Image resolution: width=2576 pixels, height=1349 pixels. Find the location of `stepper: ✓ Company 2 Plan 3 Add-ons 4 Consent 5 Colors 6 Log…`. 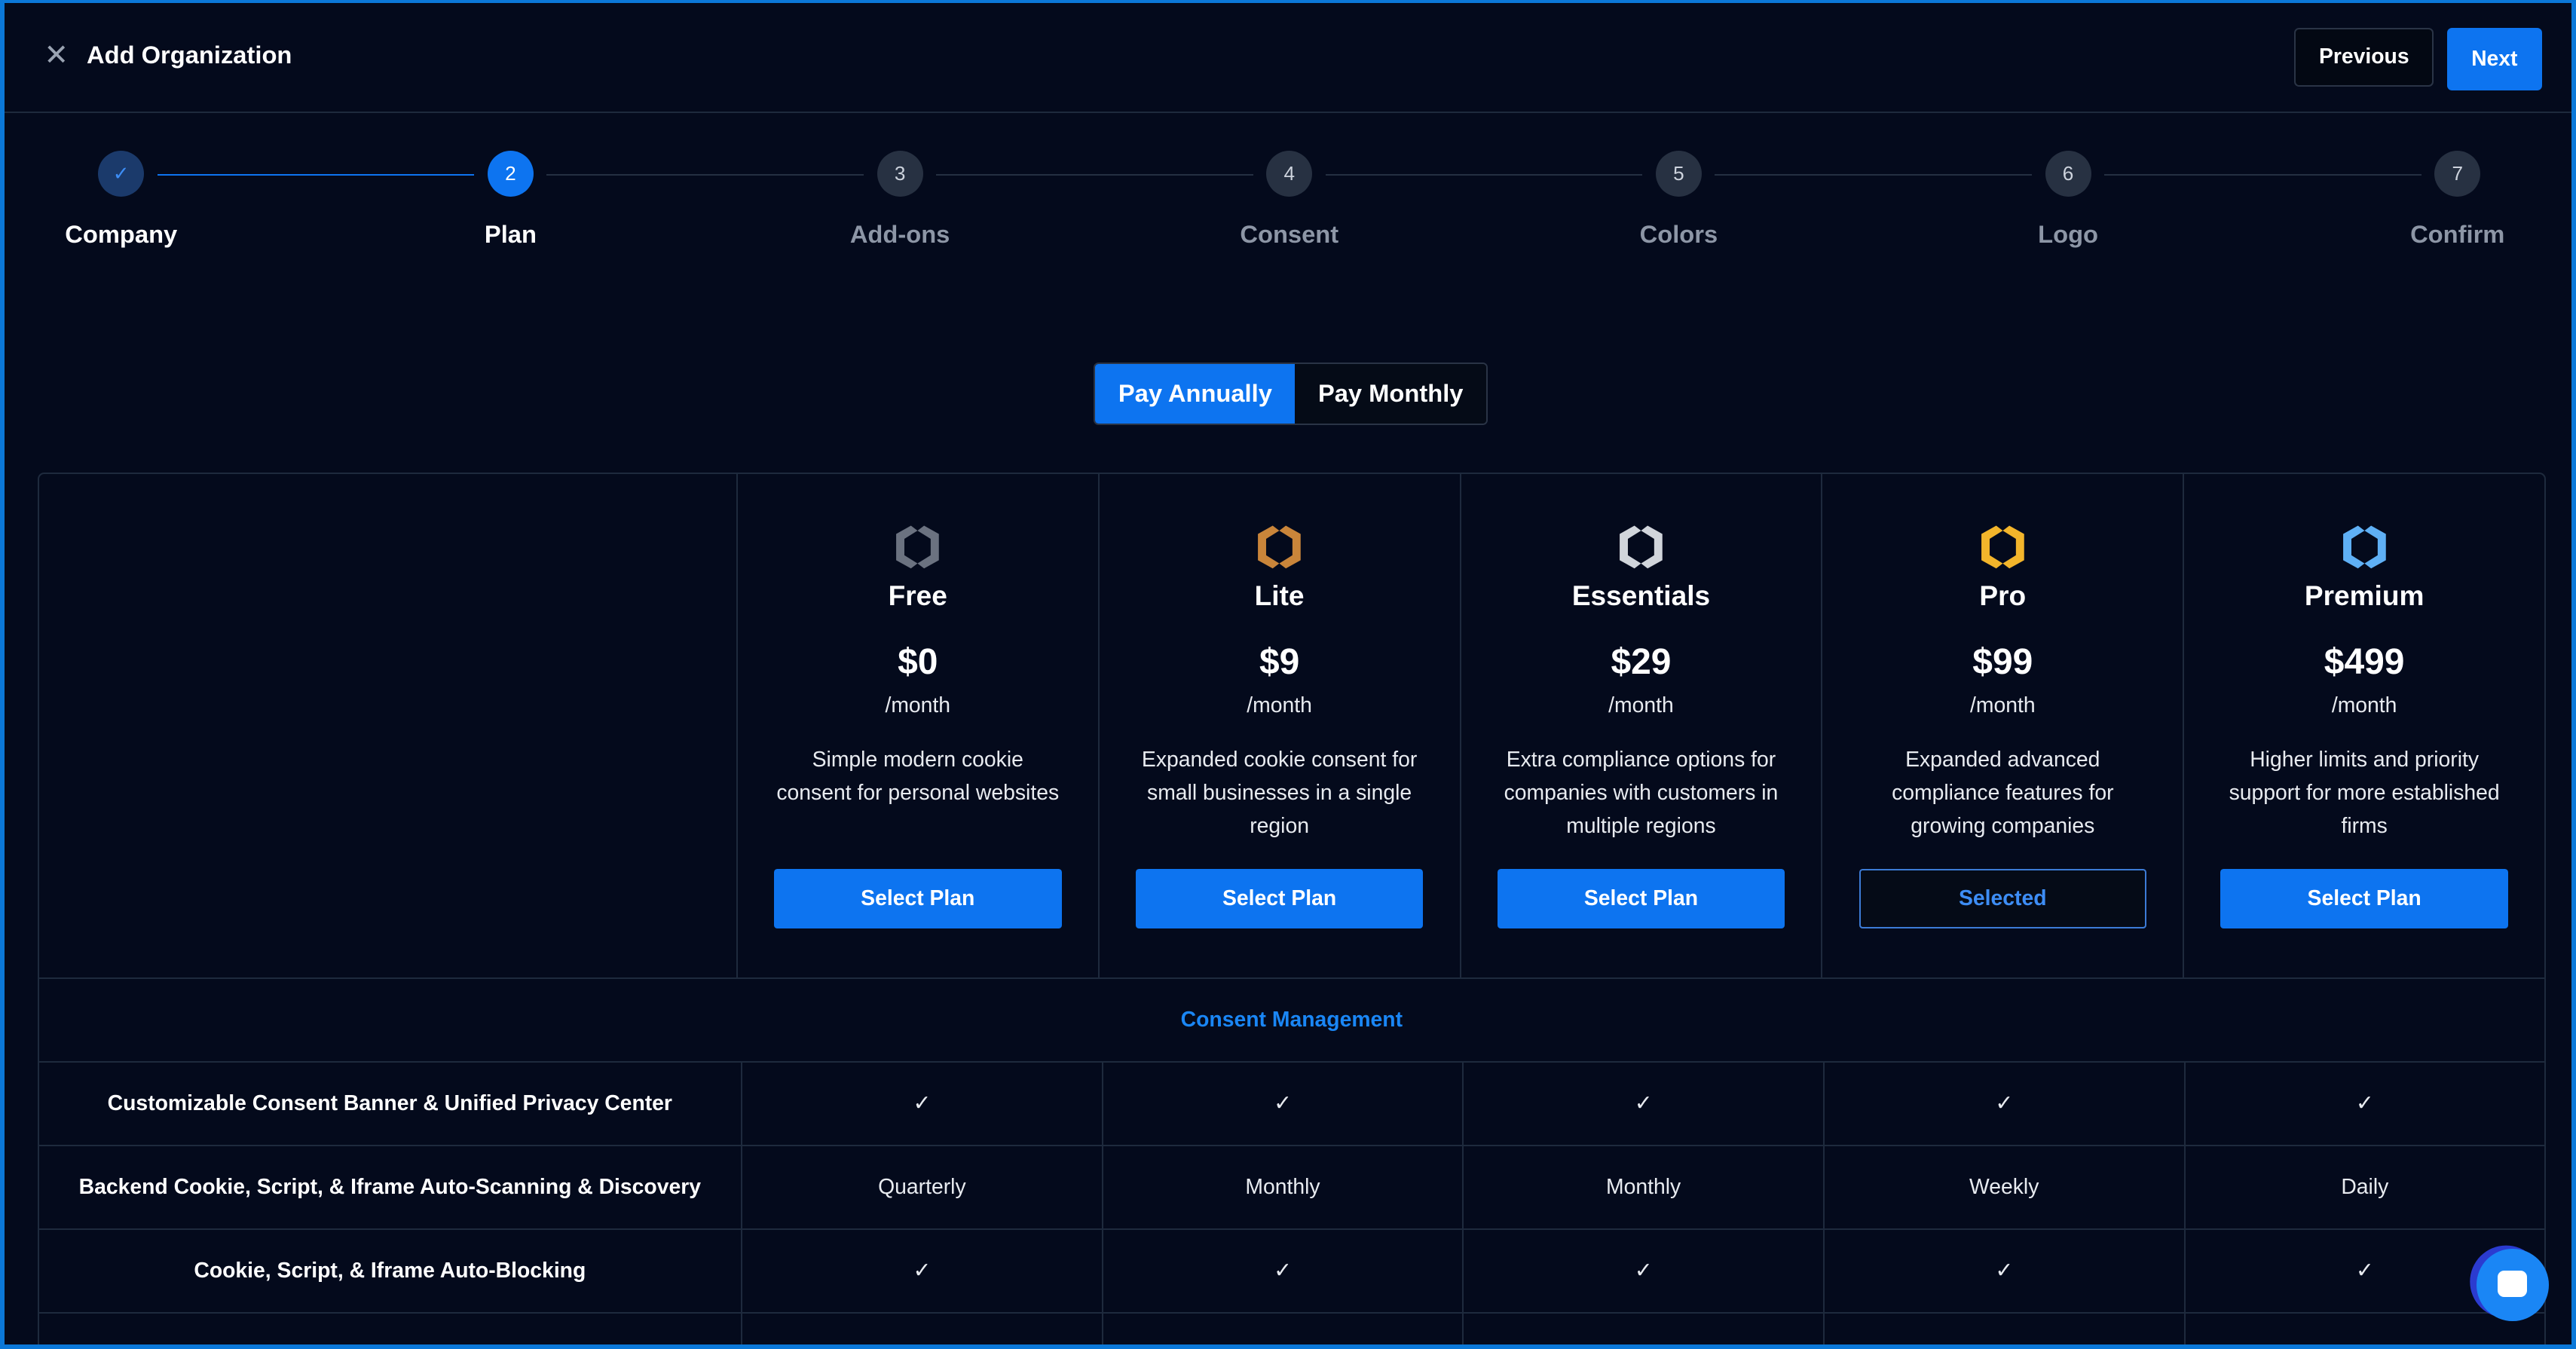

stepper: ✓ Company 2 Plan 3 Add-ons 4 Consent 5 Colors 6 Log… is located at coordinates (1288, 206).